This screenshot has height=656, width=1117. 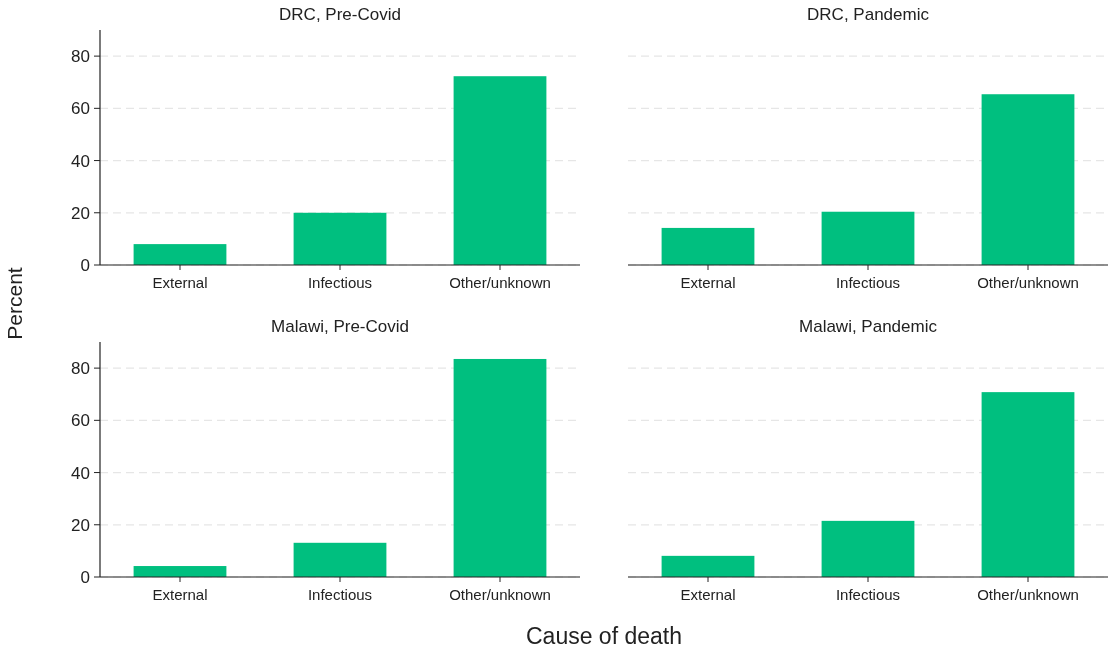 What do you see at coordinates (14, 303) in the screenshot?
I see `y-axis-title: Percent` at bounding box center [14, 303].